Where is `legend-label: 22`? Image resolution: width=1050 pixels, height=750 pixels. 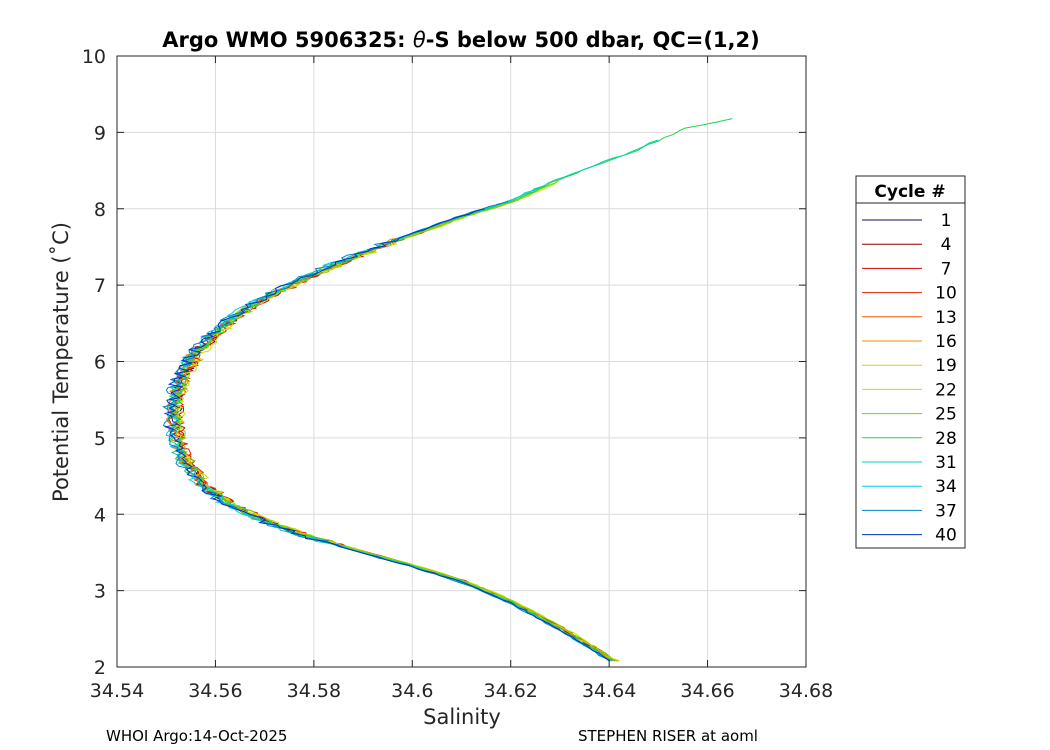 legend-label: 22 is located at coordinates (946, 390).